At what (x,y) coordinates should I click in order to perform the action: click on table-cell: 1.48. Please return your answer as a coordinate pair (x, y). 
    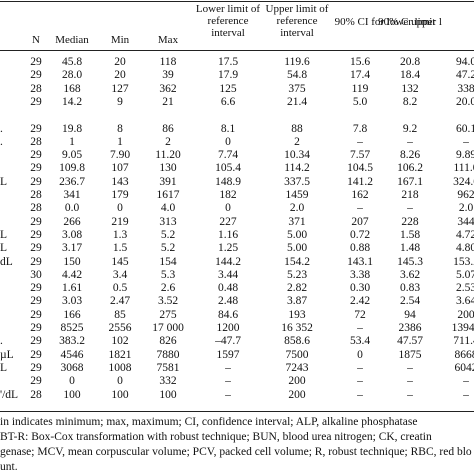
    Looking at the image, I should click on (410, 248).